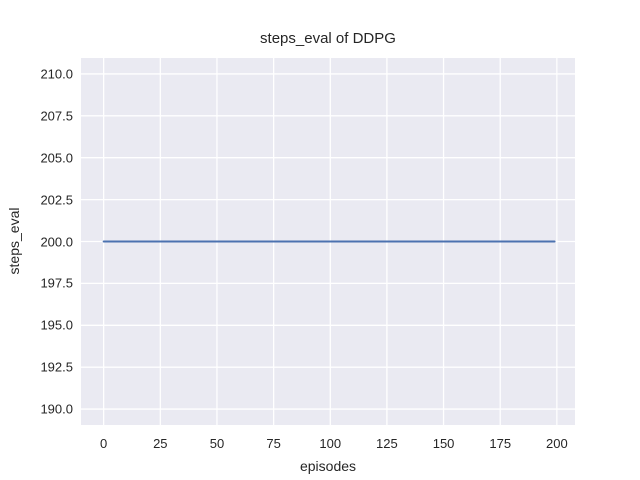 The height and width of the screenshot is (480, 640). Describe the element at coordinates (557, 443) in the screenshot. I see `x-tick-label: 200` at that location.